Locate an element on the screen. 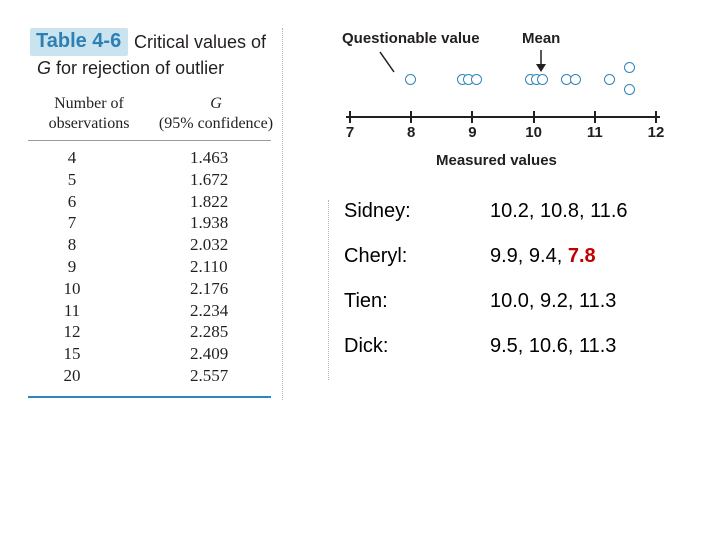 This screenshot has width=720, height=540. student-values: 9.5, 10.6, 11.3 is located at coordinates (553, 346).